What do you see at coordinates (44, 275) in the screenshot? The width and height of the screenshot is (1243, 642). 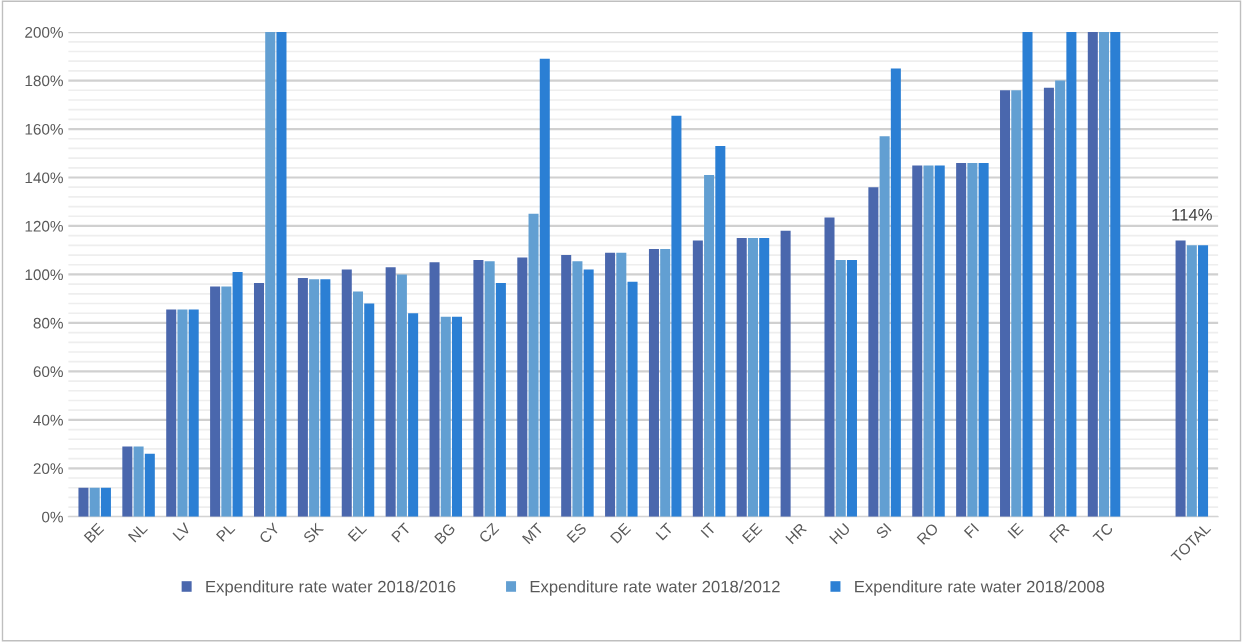 I see `y-tick-label: 100%` at bounding box center [44, 275].